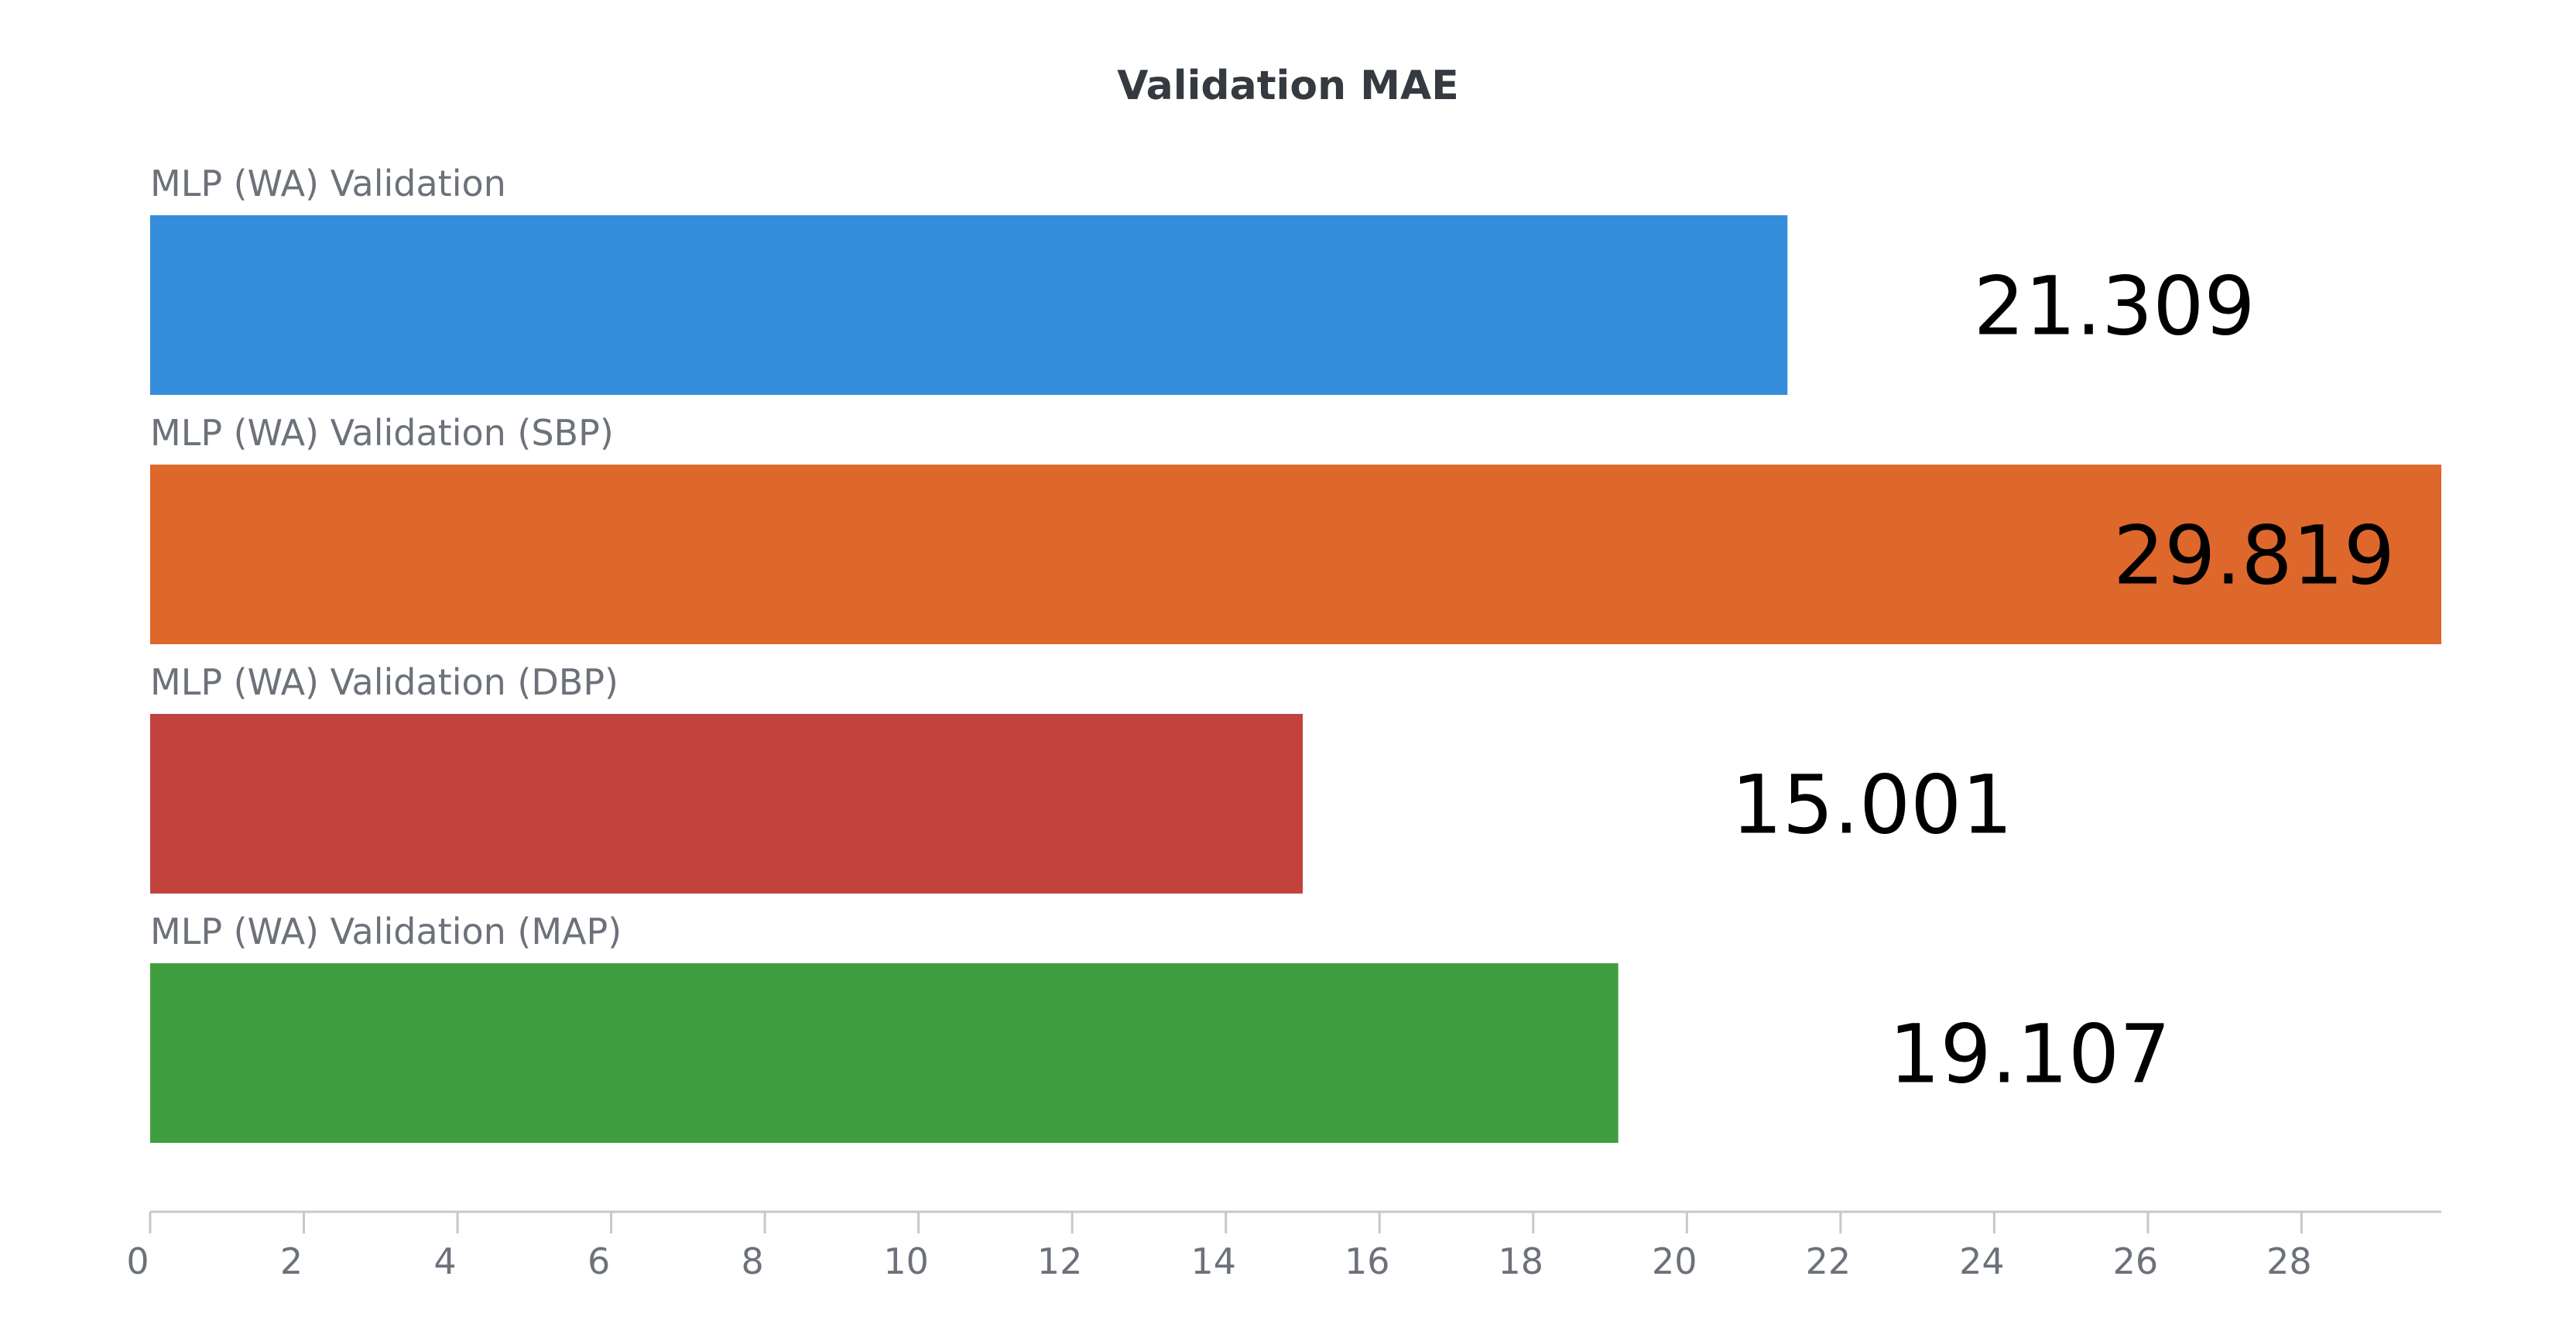 This screenshot has height=1338, width=2576. What do you see at coordinates (444, 1261) in the screenshot?
I see `x-tick-label: 4` at bounding box center [444, 1261].